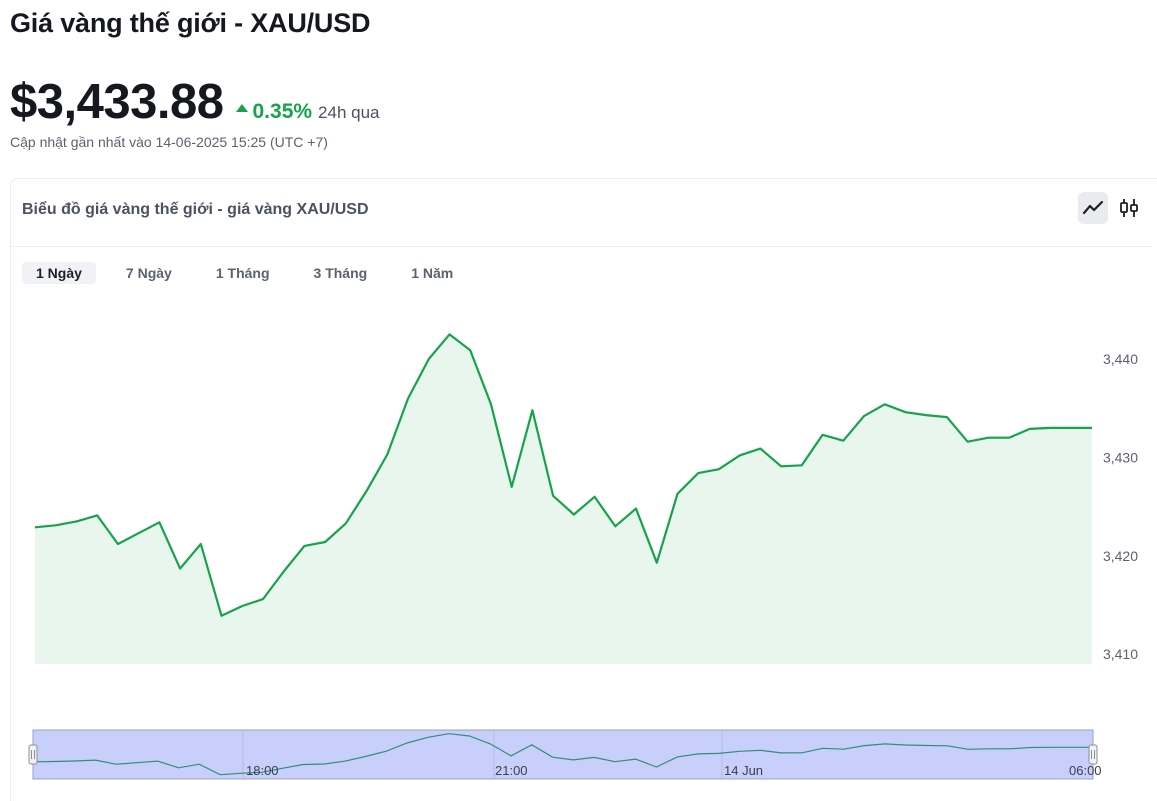 The height and width of the screenshot is (801, 1157). I want to click on navigator-tick-label: 14 Jun, so click(743, 770).